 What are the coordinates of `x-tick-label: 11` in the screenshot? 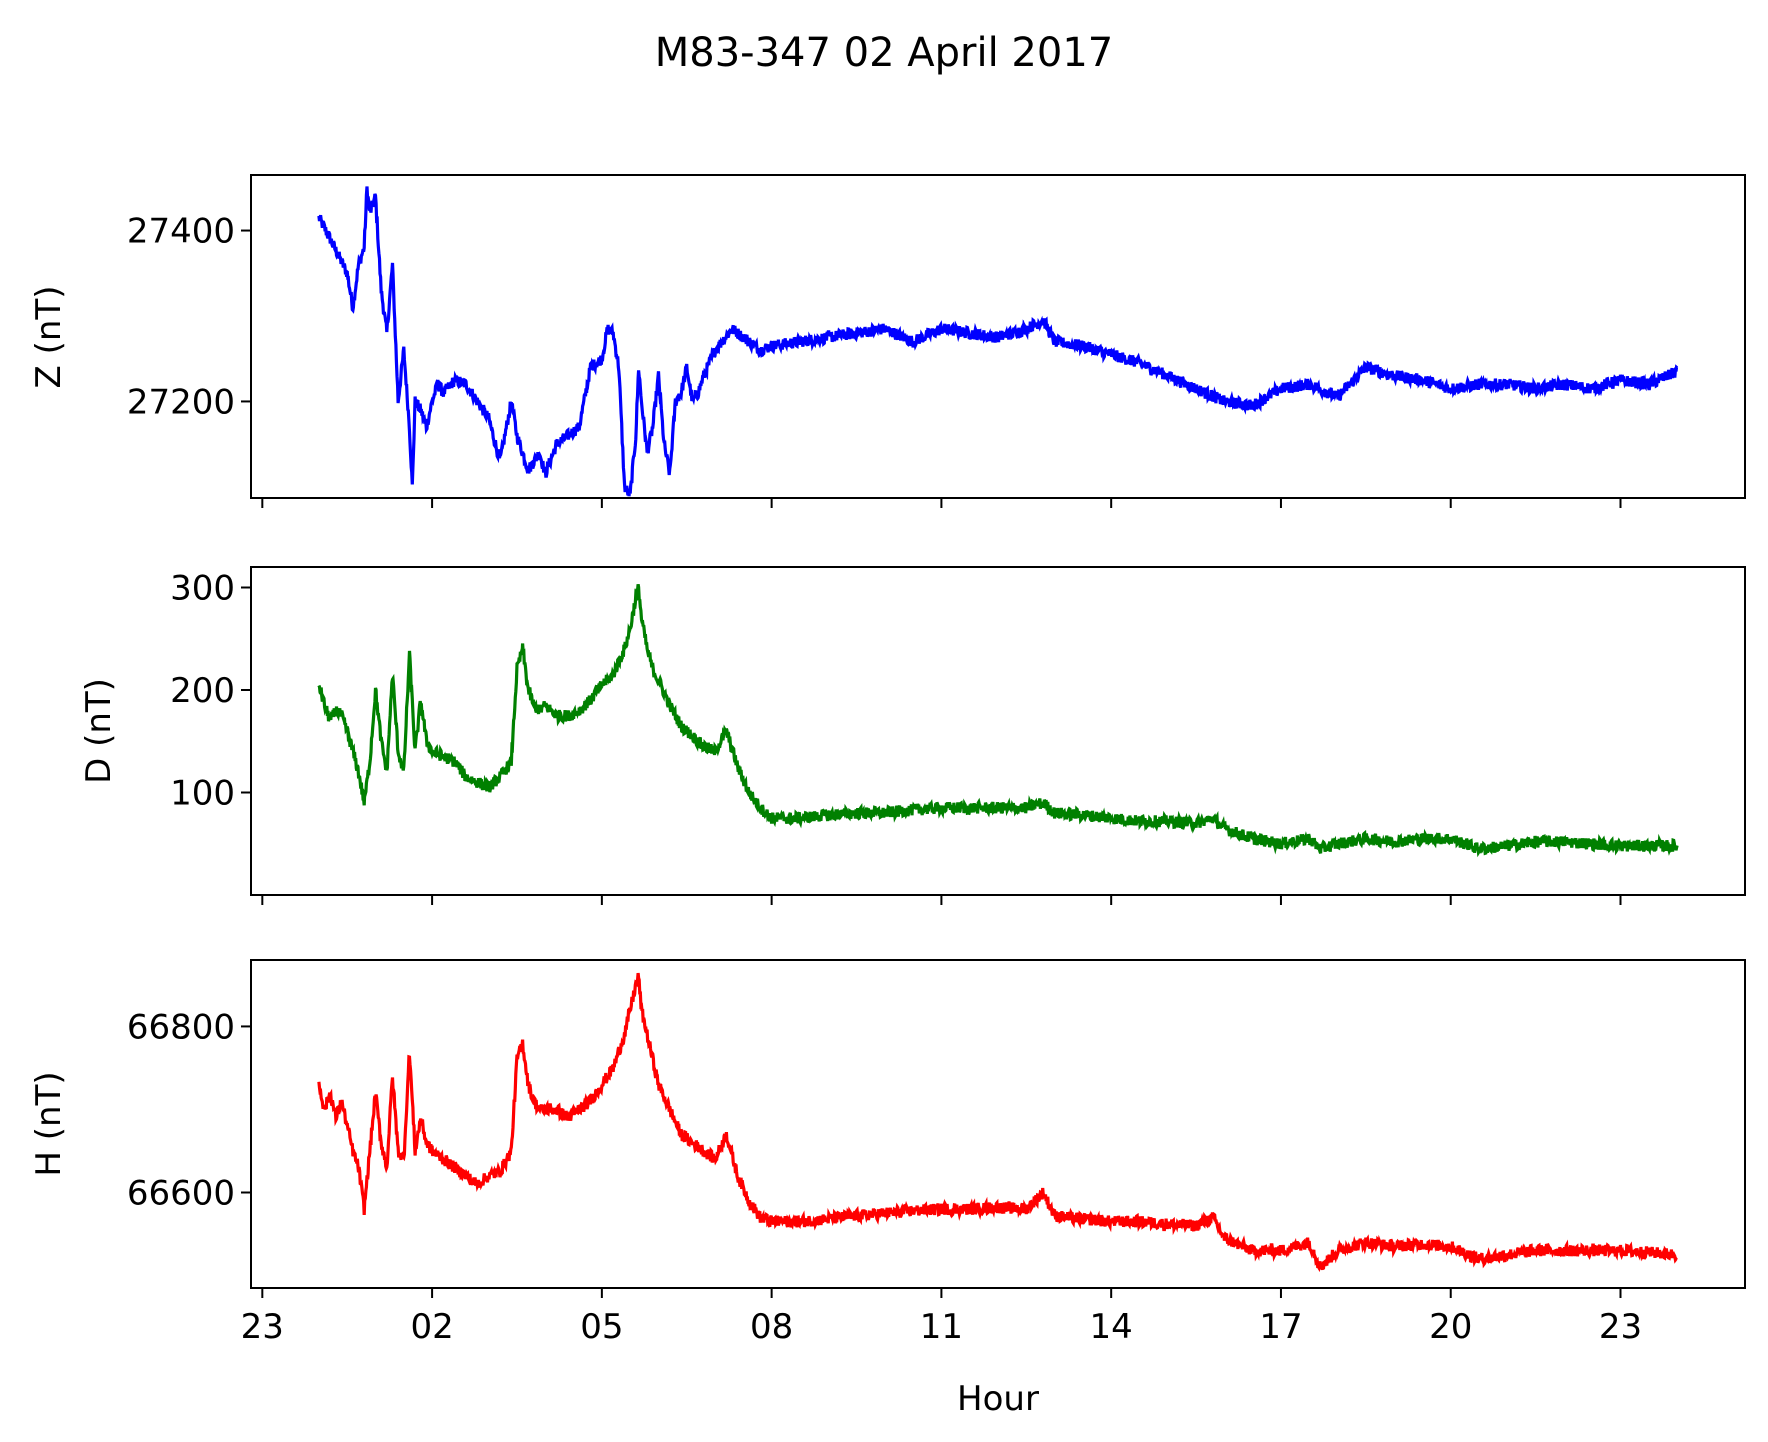 It's located at (941, 1327).